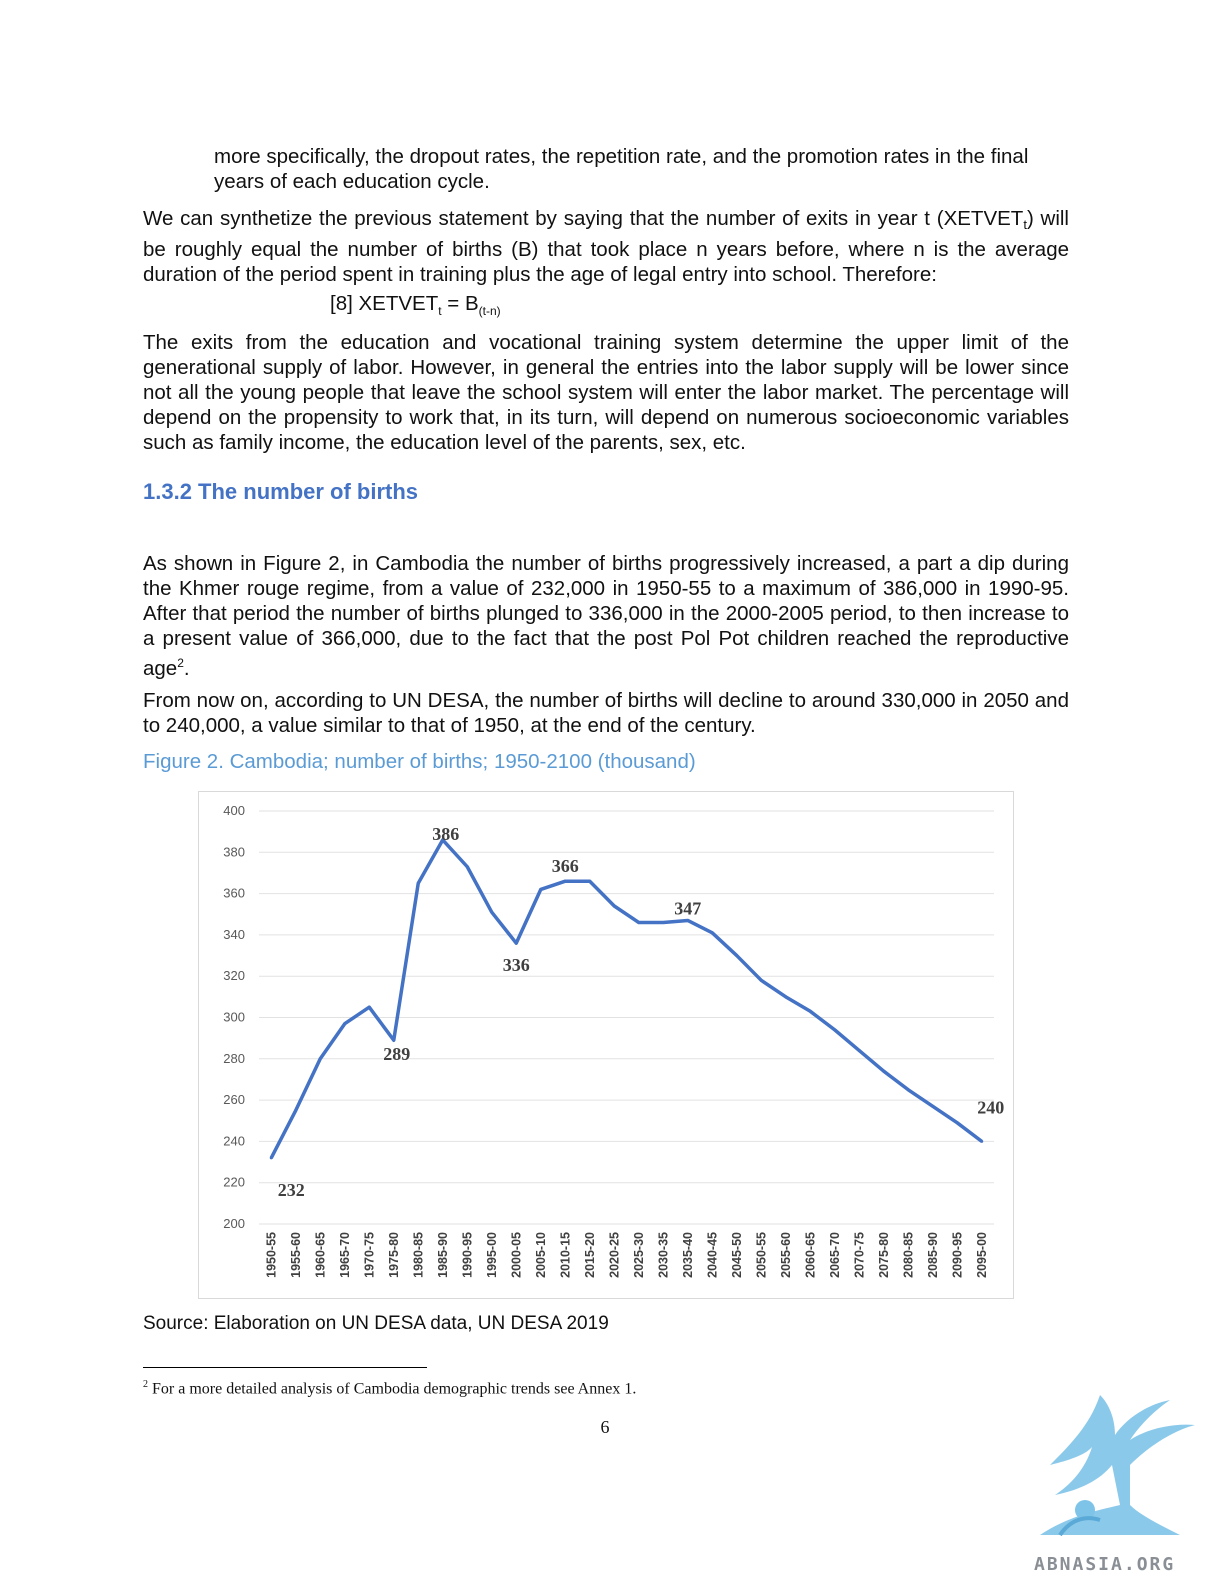  What do you see at coordinates (281, 491) in the screenshot?
I see `section-heading: 1.3.2 The number of births` at bounding box center [281, 491].